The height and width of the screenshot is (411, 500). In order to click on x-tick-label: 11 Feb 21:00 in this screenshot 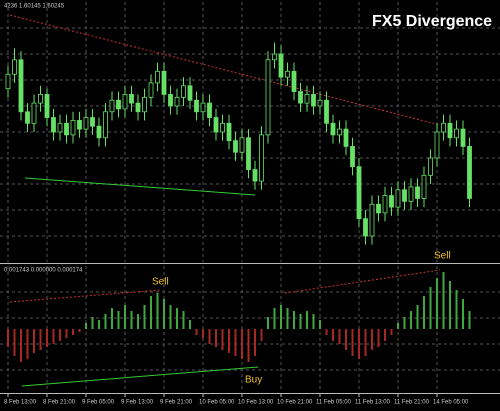, I will do `click(412, 403)`.